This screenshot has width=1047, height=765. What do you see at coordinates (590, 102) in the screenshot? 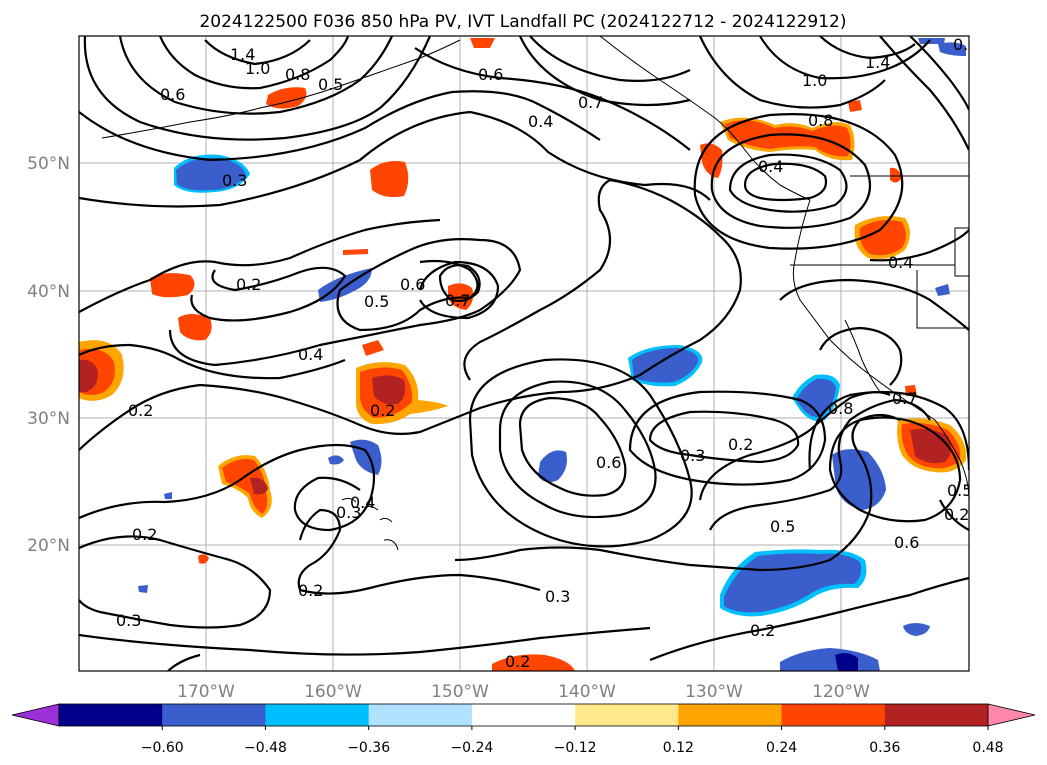
I see `contour-label: 0.7` at bounding box center [590, 102].